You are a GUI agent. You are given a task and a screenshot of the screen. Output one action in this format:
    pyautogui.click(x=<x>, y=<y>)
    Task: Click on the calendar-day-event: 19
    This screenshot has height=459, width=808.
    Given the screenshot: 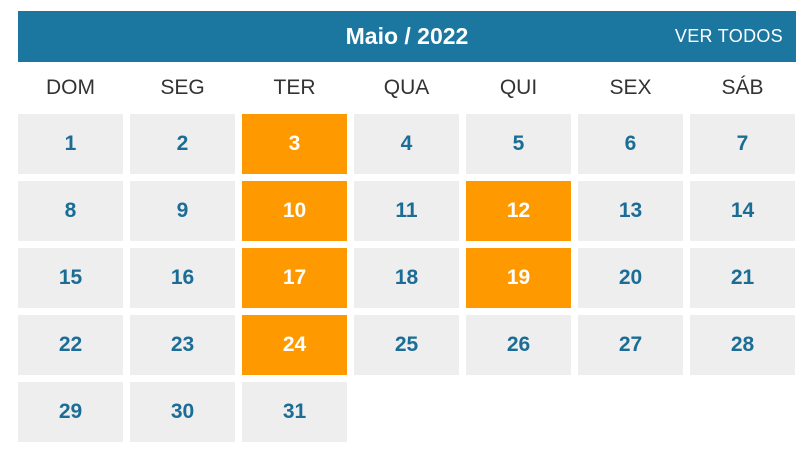 What is the action you would take?
    pyautogui.click(x=518, y=278)
    